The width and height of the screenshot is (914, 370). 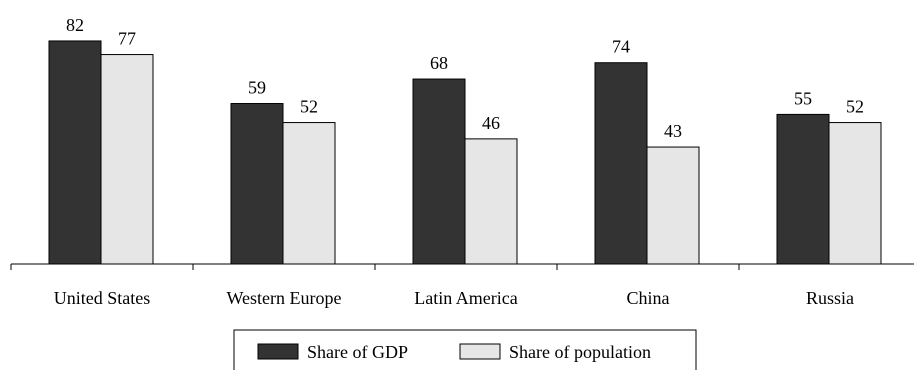 I want to click on data-label-share-of-population-united-states: 77, so click(x=127, y=39).